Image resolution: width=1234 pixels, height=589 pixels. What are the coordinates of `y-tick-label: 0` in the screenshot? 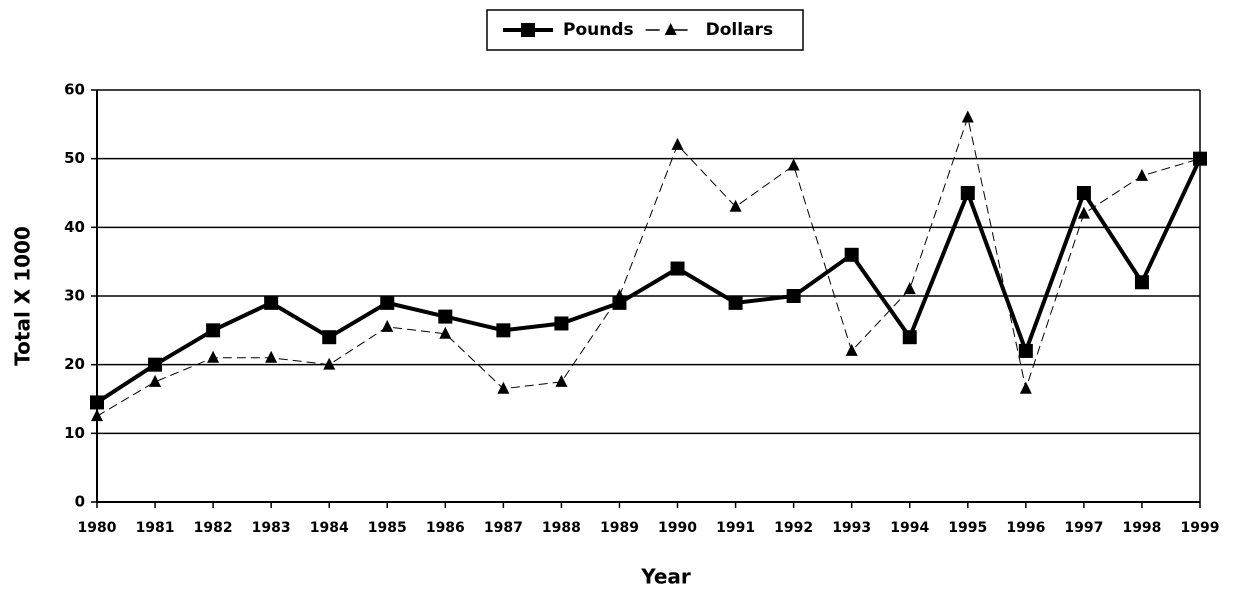 It's located at (80, 502).